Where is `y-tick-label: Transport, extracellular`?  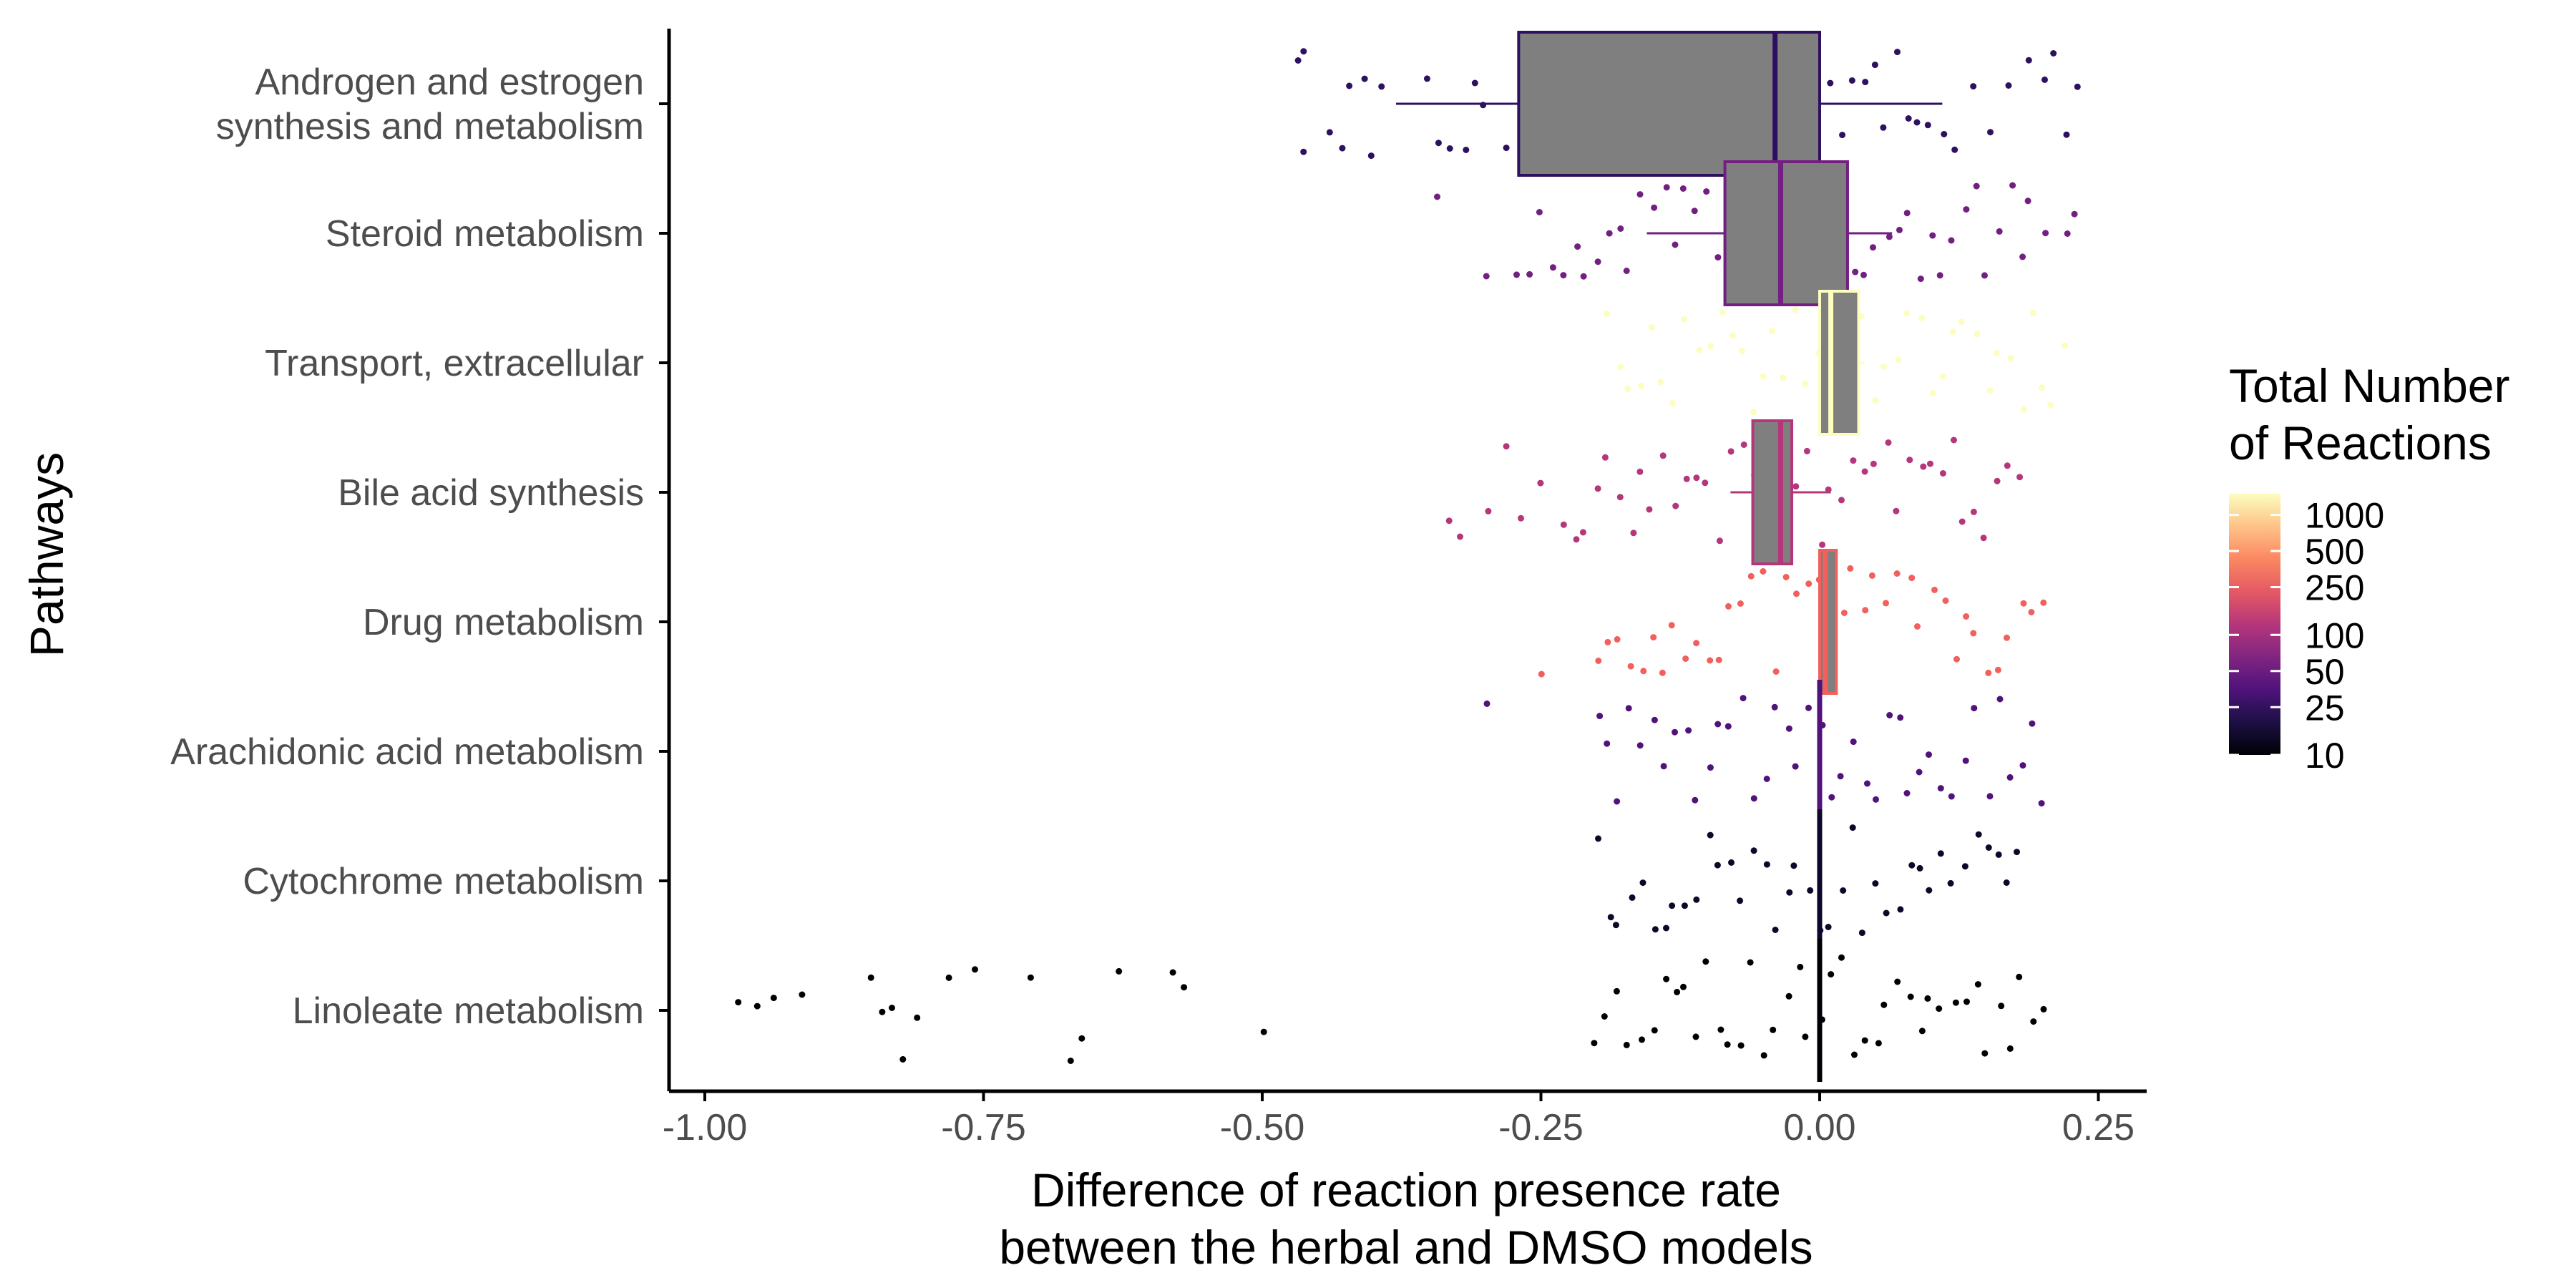 y-tick-label: Transport, extracellular is located at coordinates (454, 363).